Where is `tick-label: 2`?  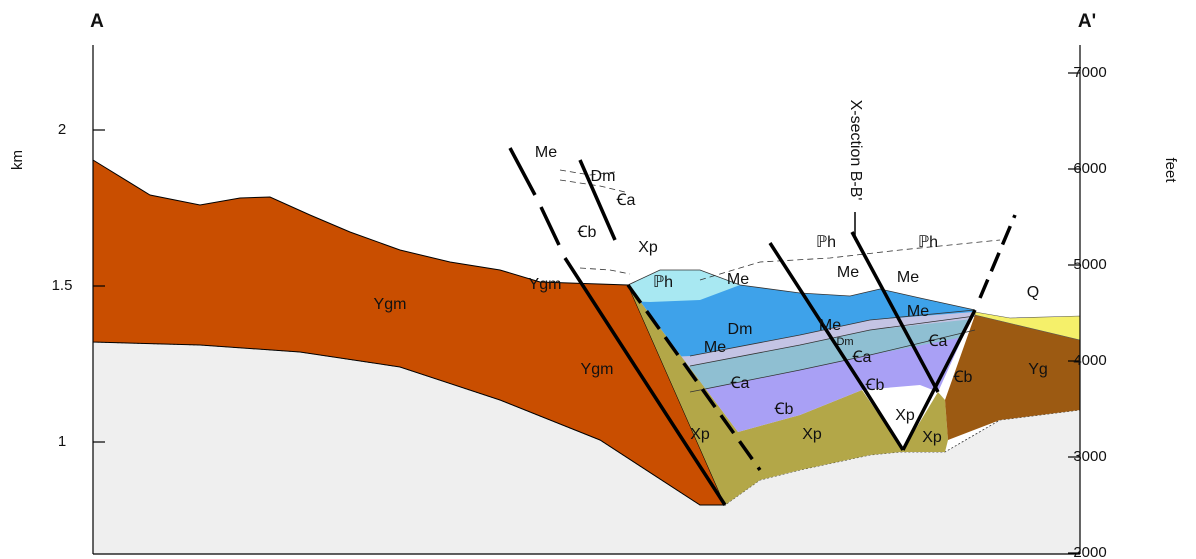 tick-label: 2 is located at coordinates (62, 129).